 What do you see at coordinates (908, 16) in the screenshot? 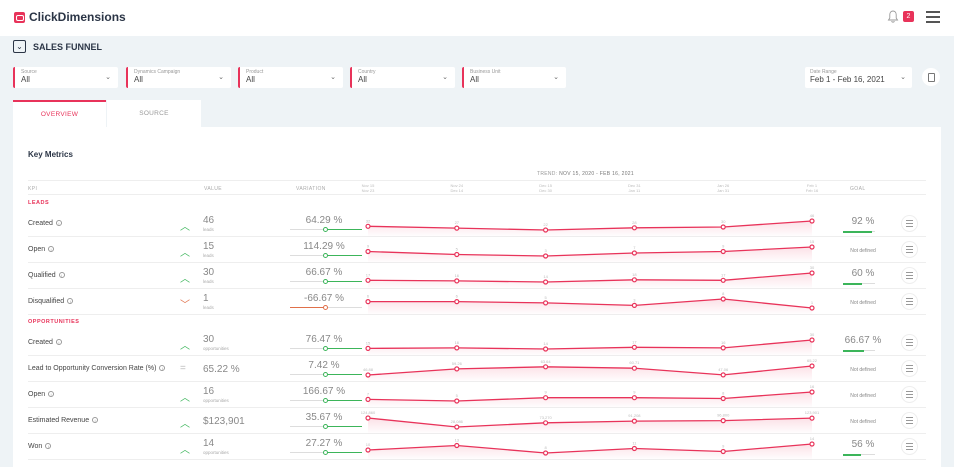
I see `notification-badge: 2` at bounding box center [908, 16].